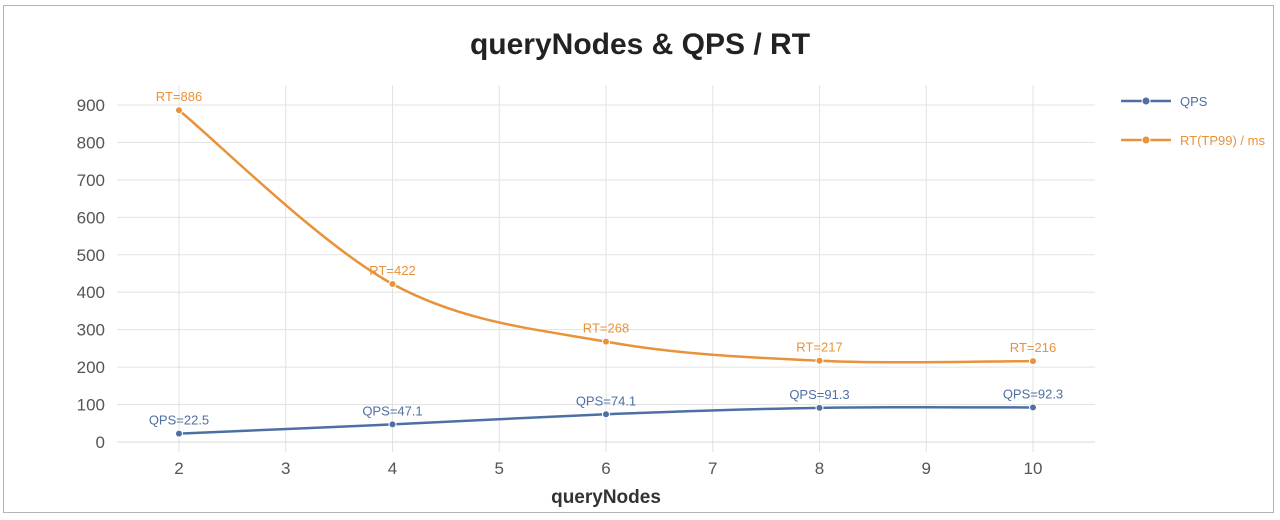 This screenshot has height=520, width=1280. Describe the element at coordinates (819, 394) in the screenshot. I see `data-label: QPS=91.3` at that location.